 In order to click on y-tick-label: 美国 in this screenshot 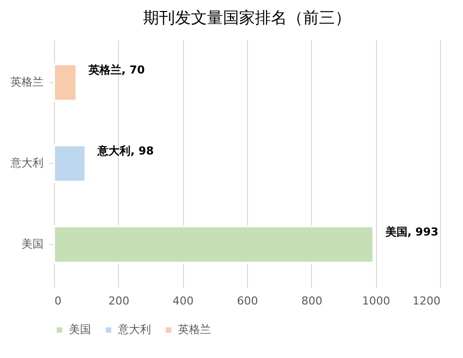, I will do `click(33, 243)`.